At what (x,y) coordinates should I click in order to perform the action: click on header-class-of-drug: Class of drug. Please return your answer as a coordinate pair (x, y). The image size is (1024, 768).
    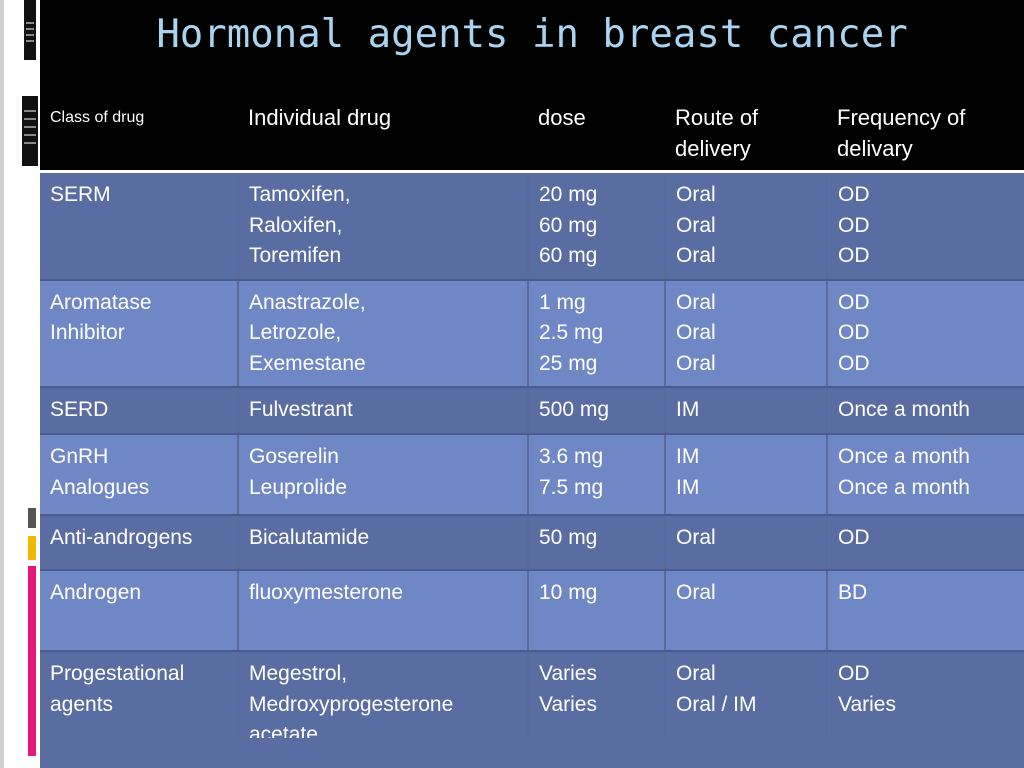
    Looking at the image, I should click on (139, 134).